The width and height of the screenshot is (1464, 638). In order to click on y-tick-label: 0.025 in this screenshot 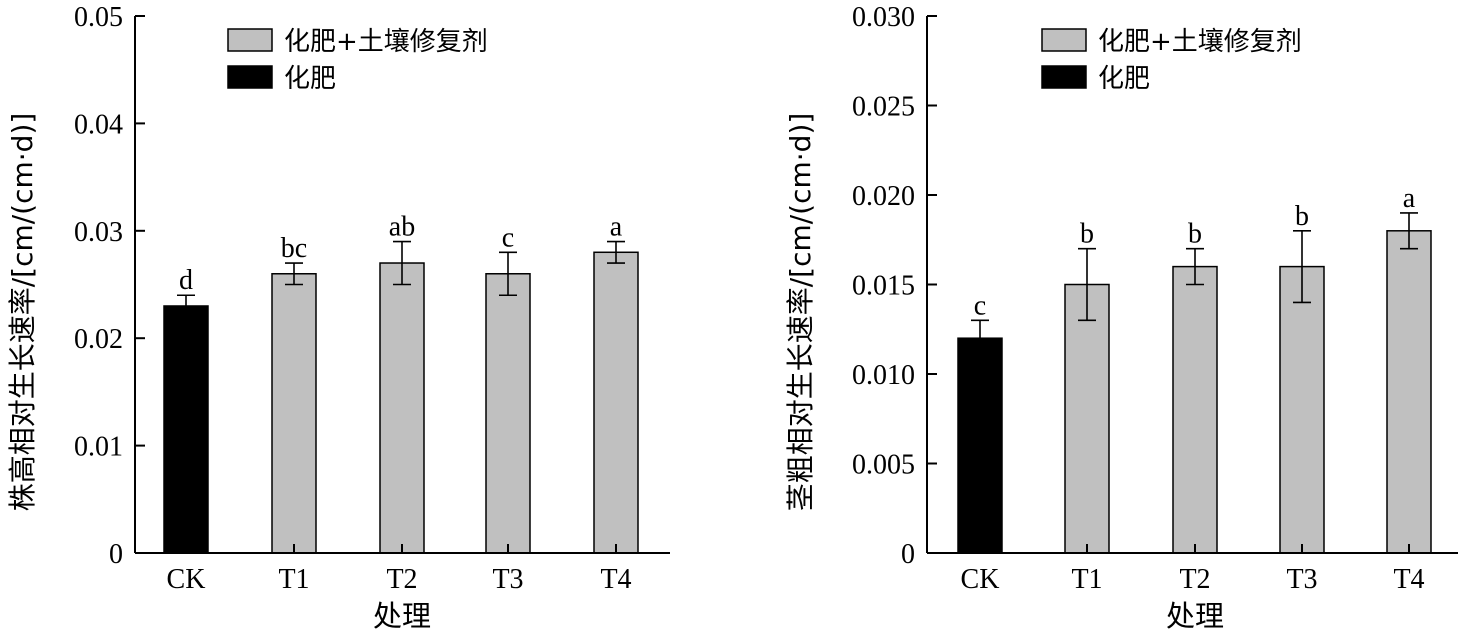, I will do `click(883, 107)`.